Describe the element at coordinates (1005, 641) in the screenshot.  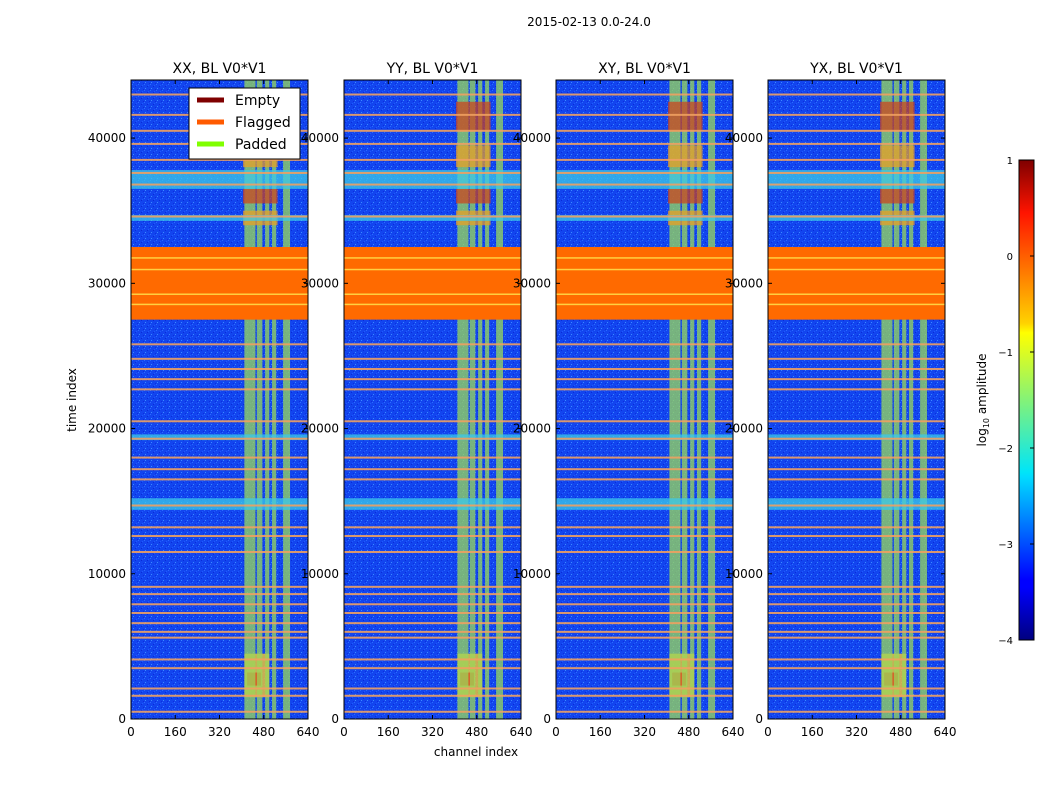
I see `colorbar-tick-label: −4` at that location.